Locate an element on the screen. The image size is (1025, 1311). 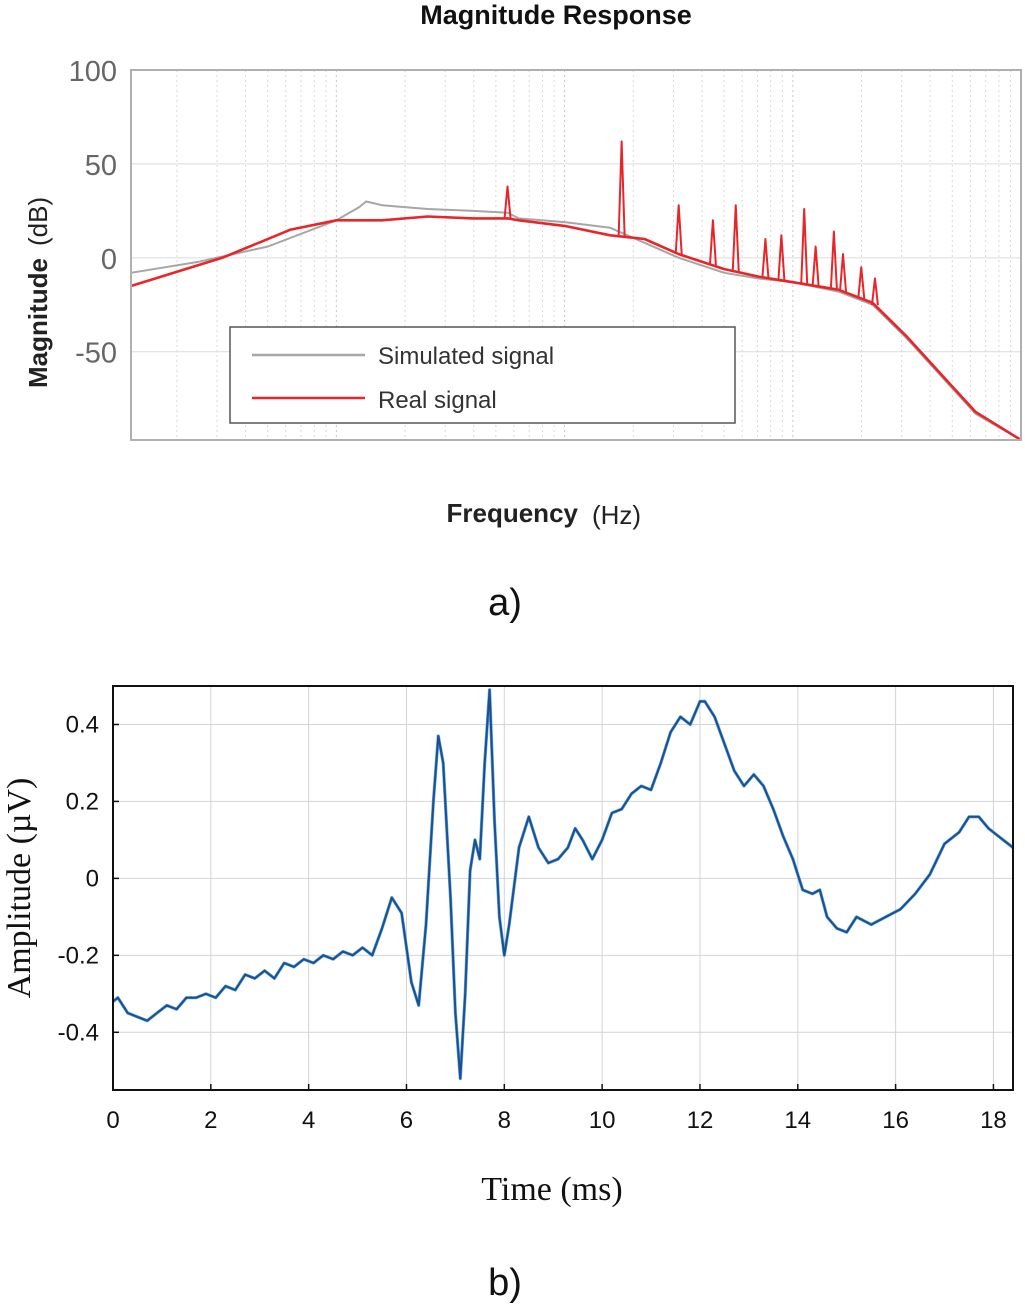
chart-b-xtick-label: 4 is located at coordinates (308, 1120).